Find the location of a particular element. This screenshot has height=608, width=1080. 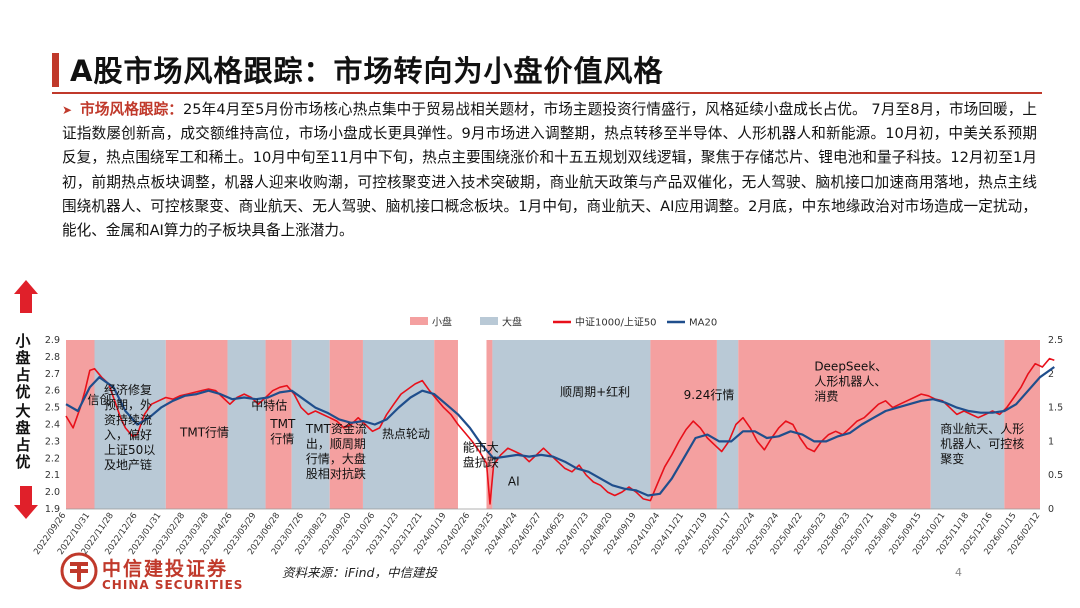

annotation-line: 信创 is located at coordinates (99, 400).